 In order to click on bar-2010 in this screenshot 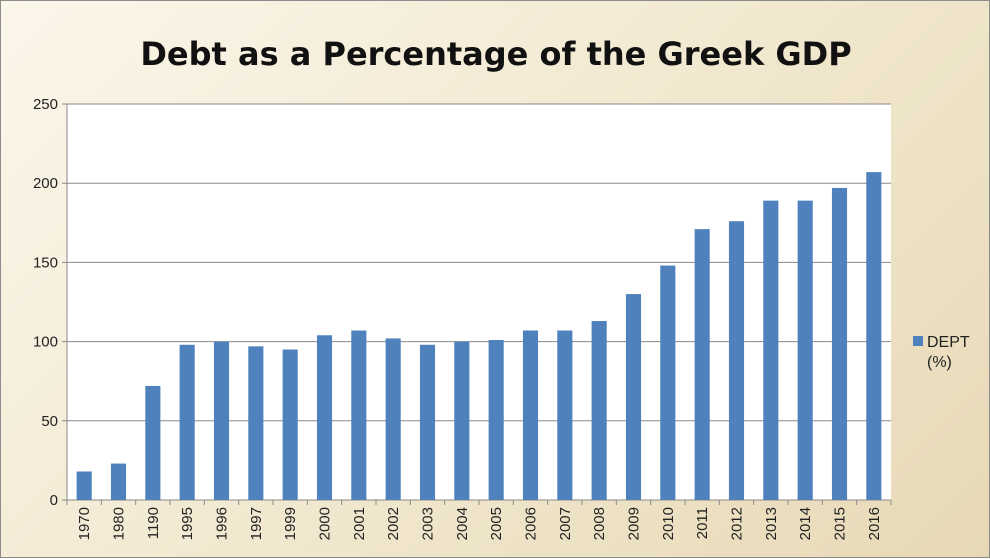, I will do `click(668, 382)`.